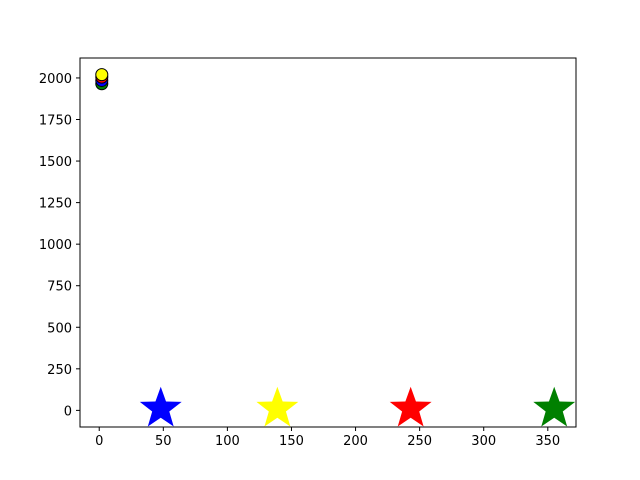  Describe the element at coordinates (59, 287) in the screenshot. I see `y-tick-label: 750` at that location.